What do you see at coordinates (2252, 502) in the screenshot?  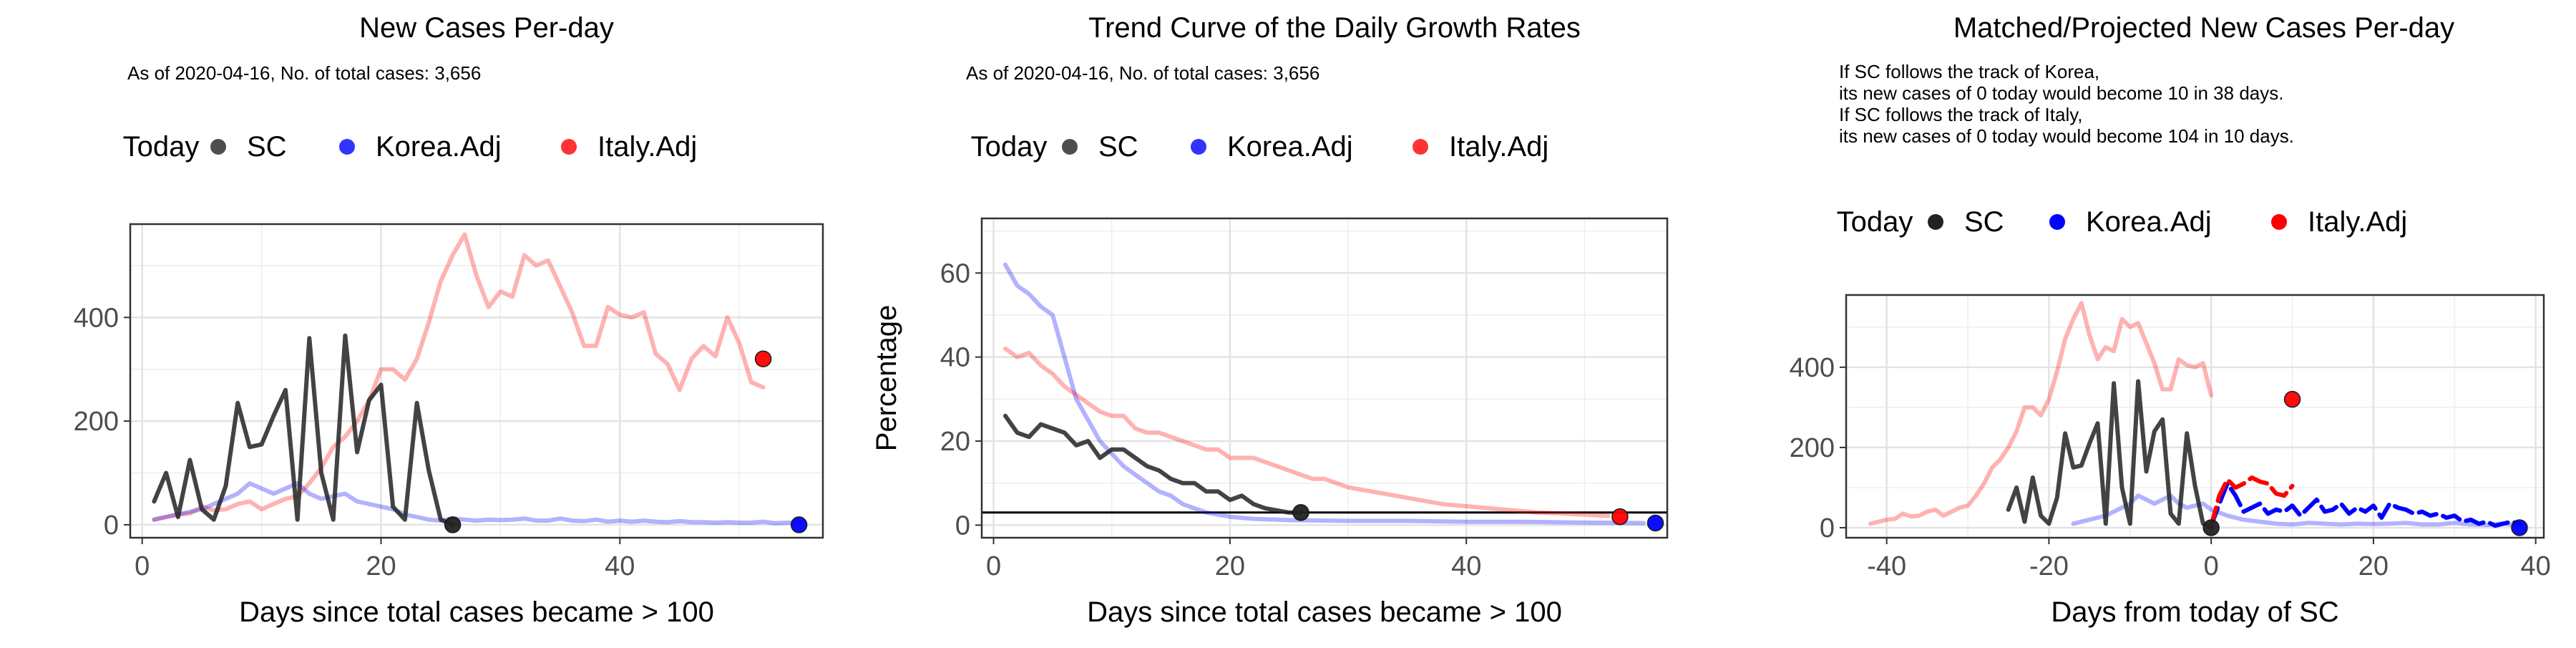 I see `series-line-italy-adj-projected` at bounding box center [2252, 502].